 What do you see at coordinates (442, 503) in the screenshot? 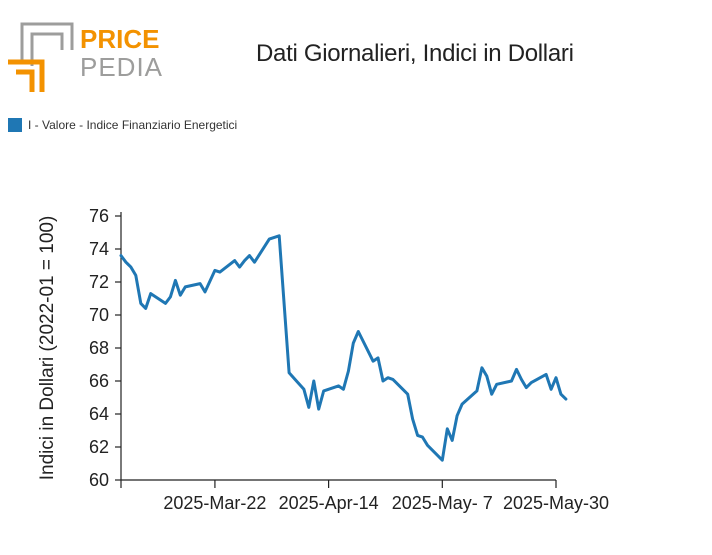
I see `x-tick-label: 2025-May- 7` at bounding box center [442, 503].